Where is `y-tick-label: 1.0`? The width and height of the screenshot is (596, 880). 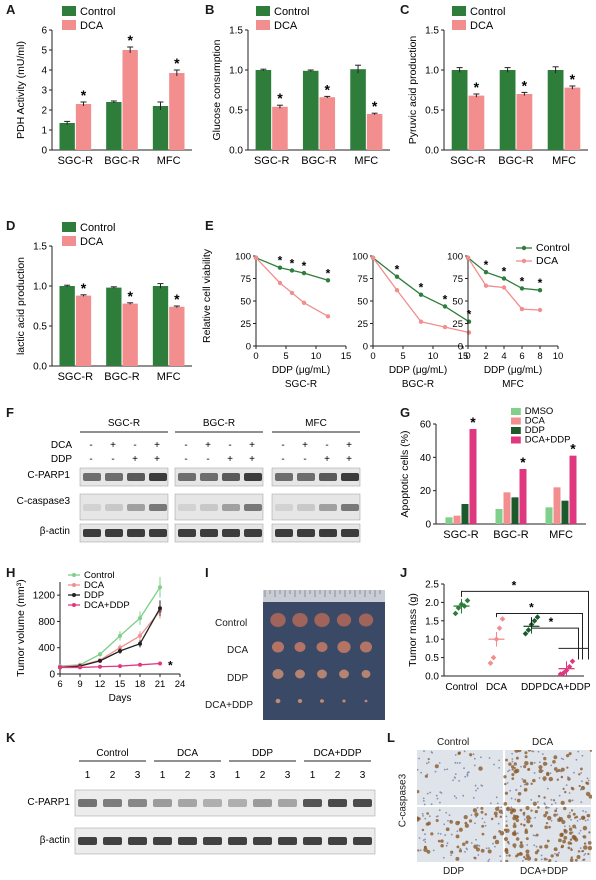 y-tick-label: 1.0 is located at coordinates (432, 71).